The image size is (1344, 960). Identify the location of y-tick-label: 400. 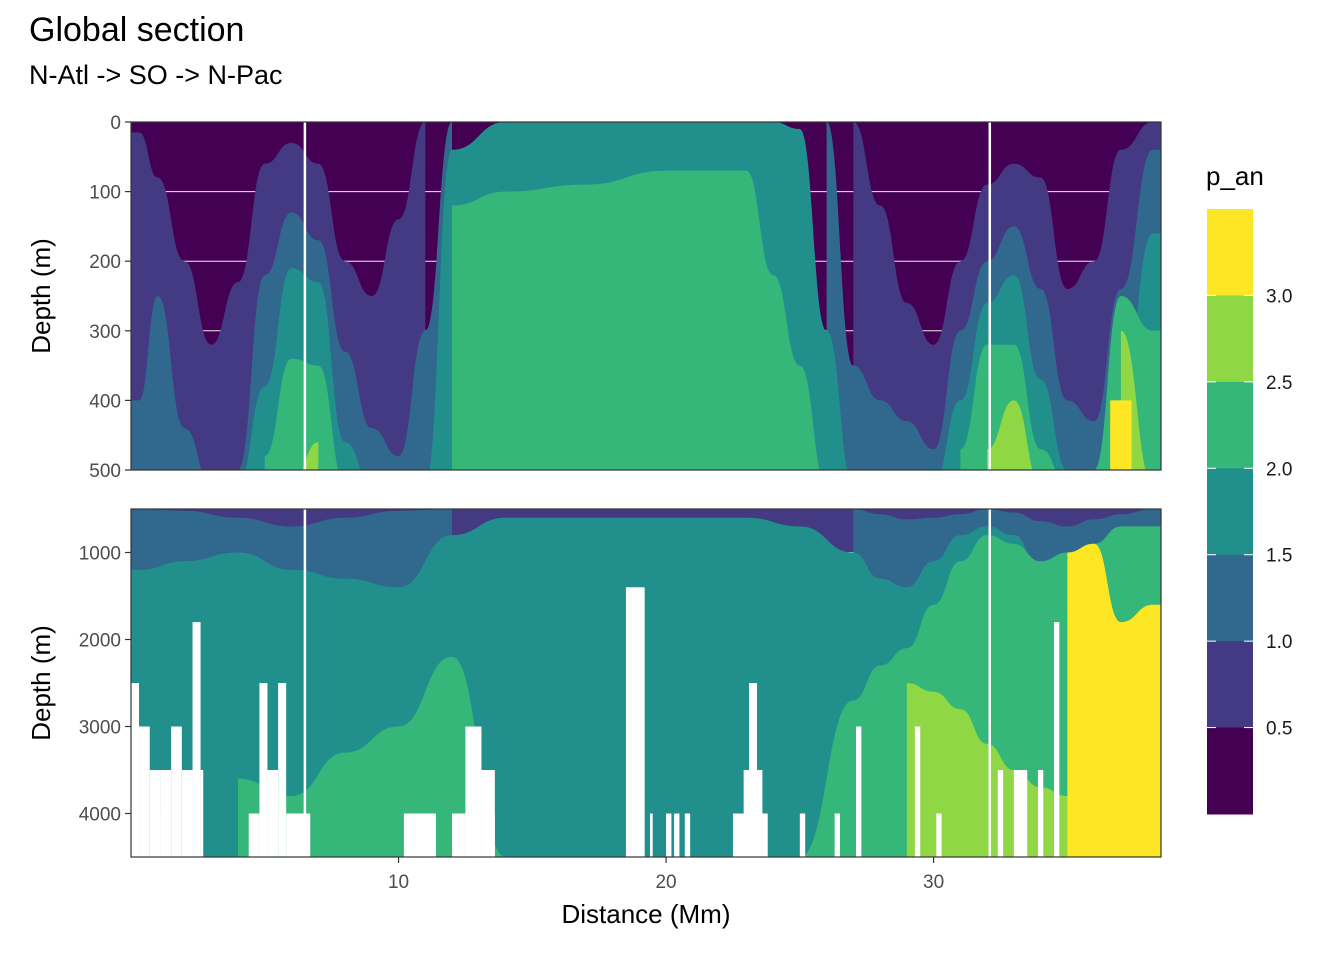
(105, 401).